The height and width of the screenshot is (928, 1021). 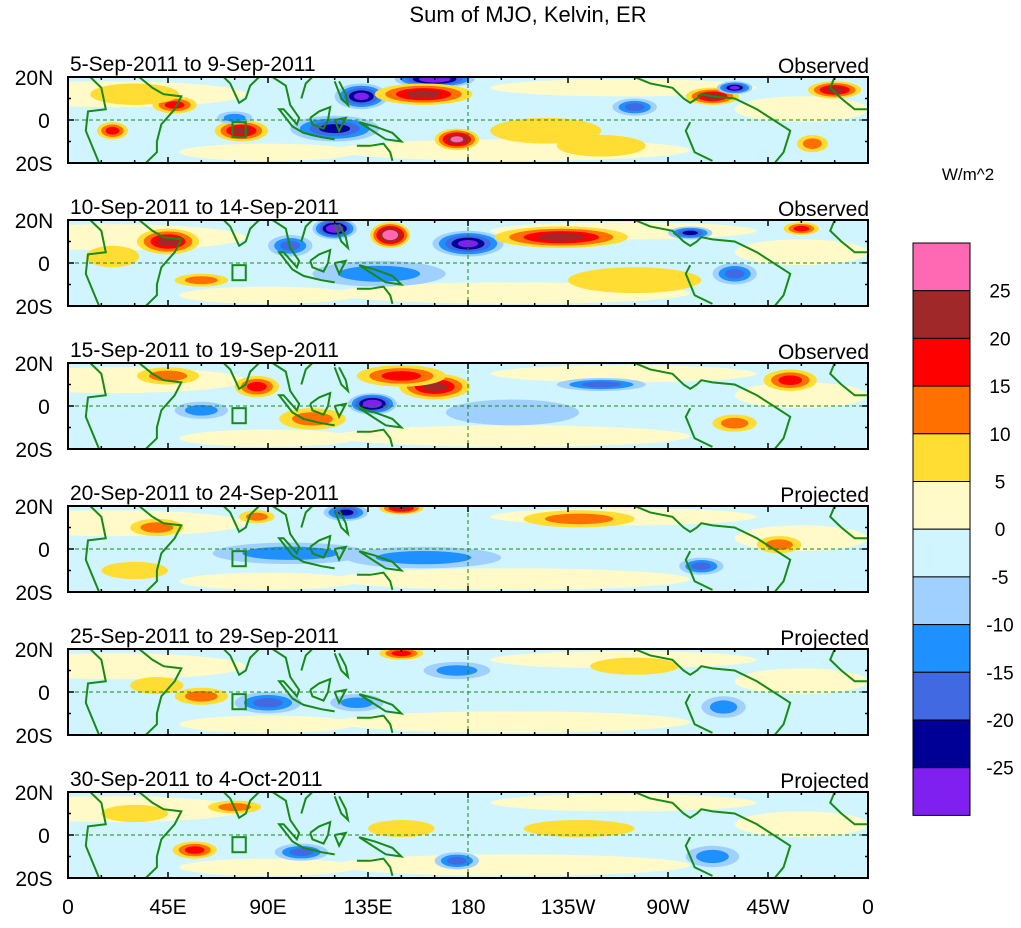 What do you see at coordinates (44, 836) in the screenshot?
I see `y-tick-label: 0` at bounding box center [44, 836].